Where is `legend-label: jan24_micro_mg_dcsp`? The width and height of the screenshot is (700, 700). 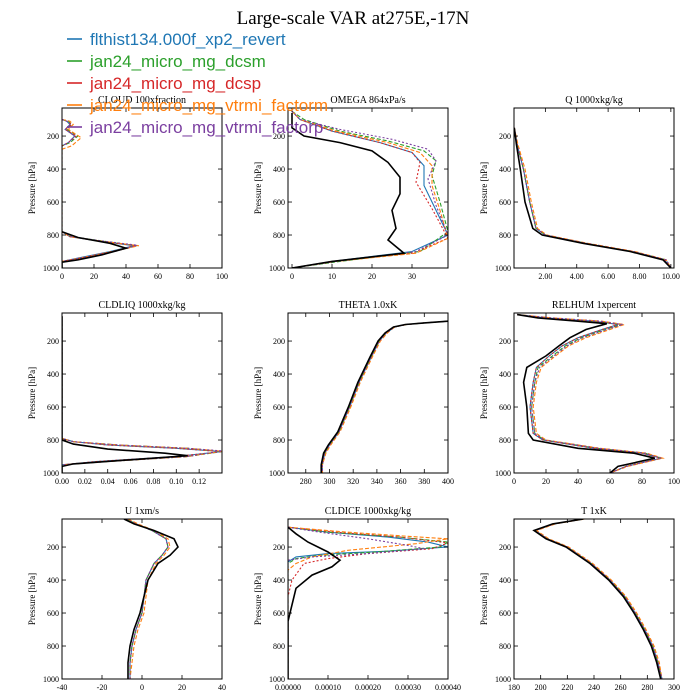 legend-label: jan24_micro_mg_dcsp is located at coordinates (175, 83).